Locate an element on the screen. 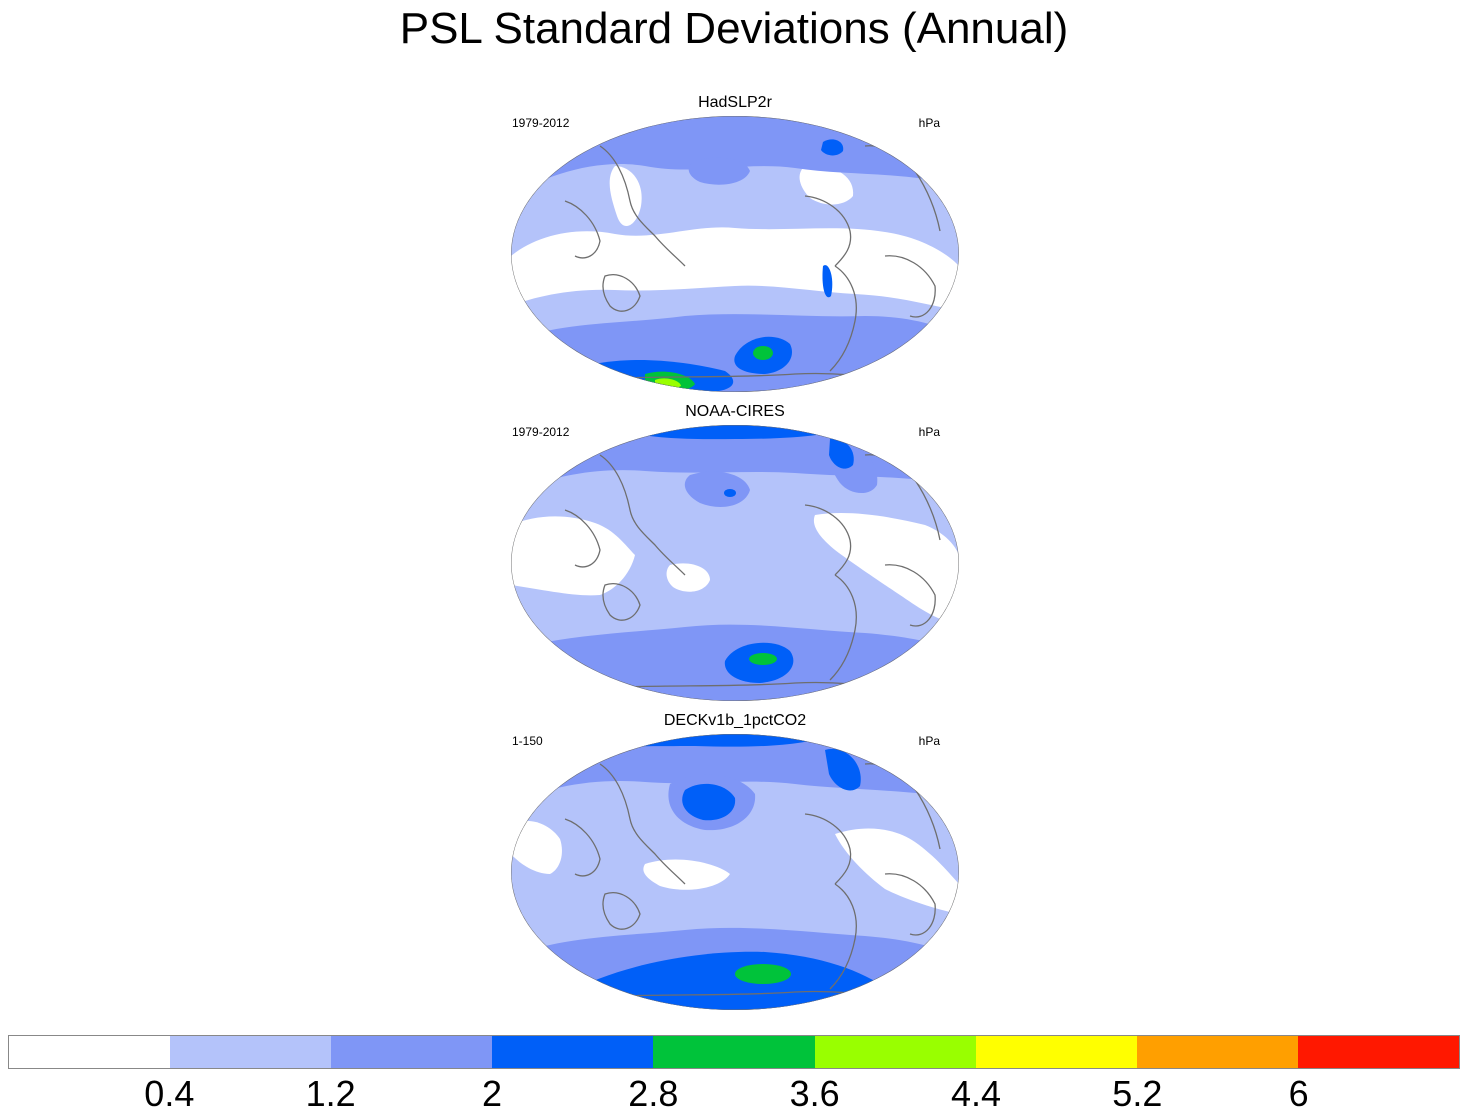 The image size is (1468, 1116). colorbar is located at coordinates (734, 1052).